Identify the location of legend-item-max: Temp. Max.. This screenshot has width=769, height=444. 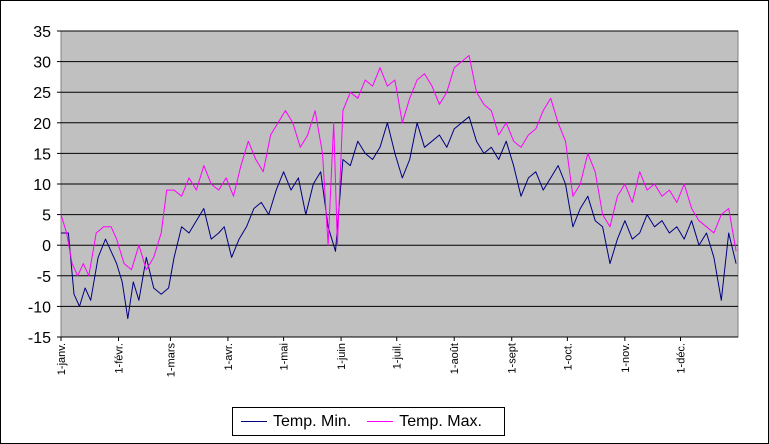
(424, 422).